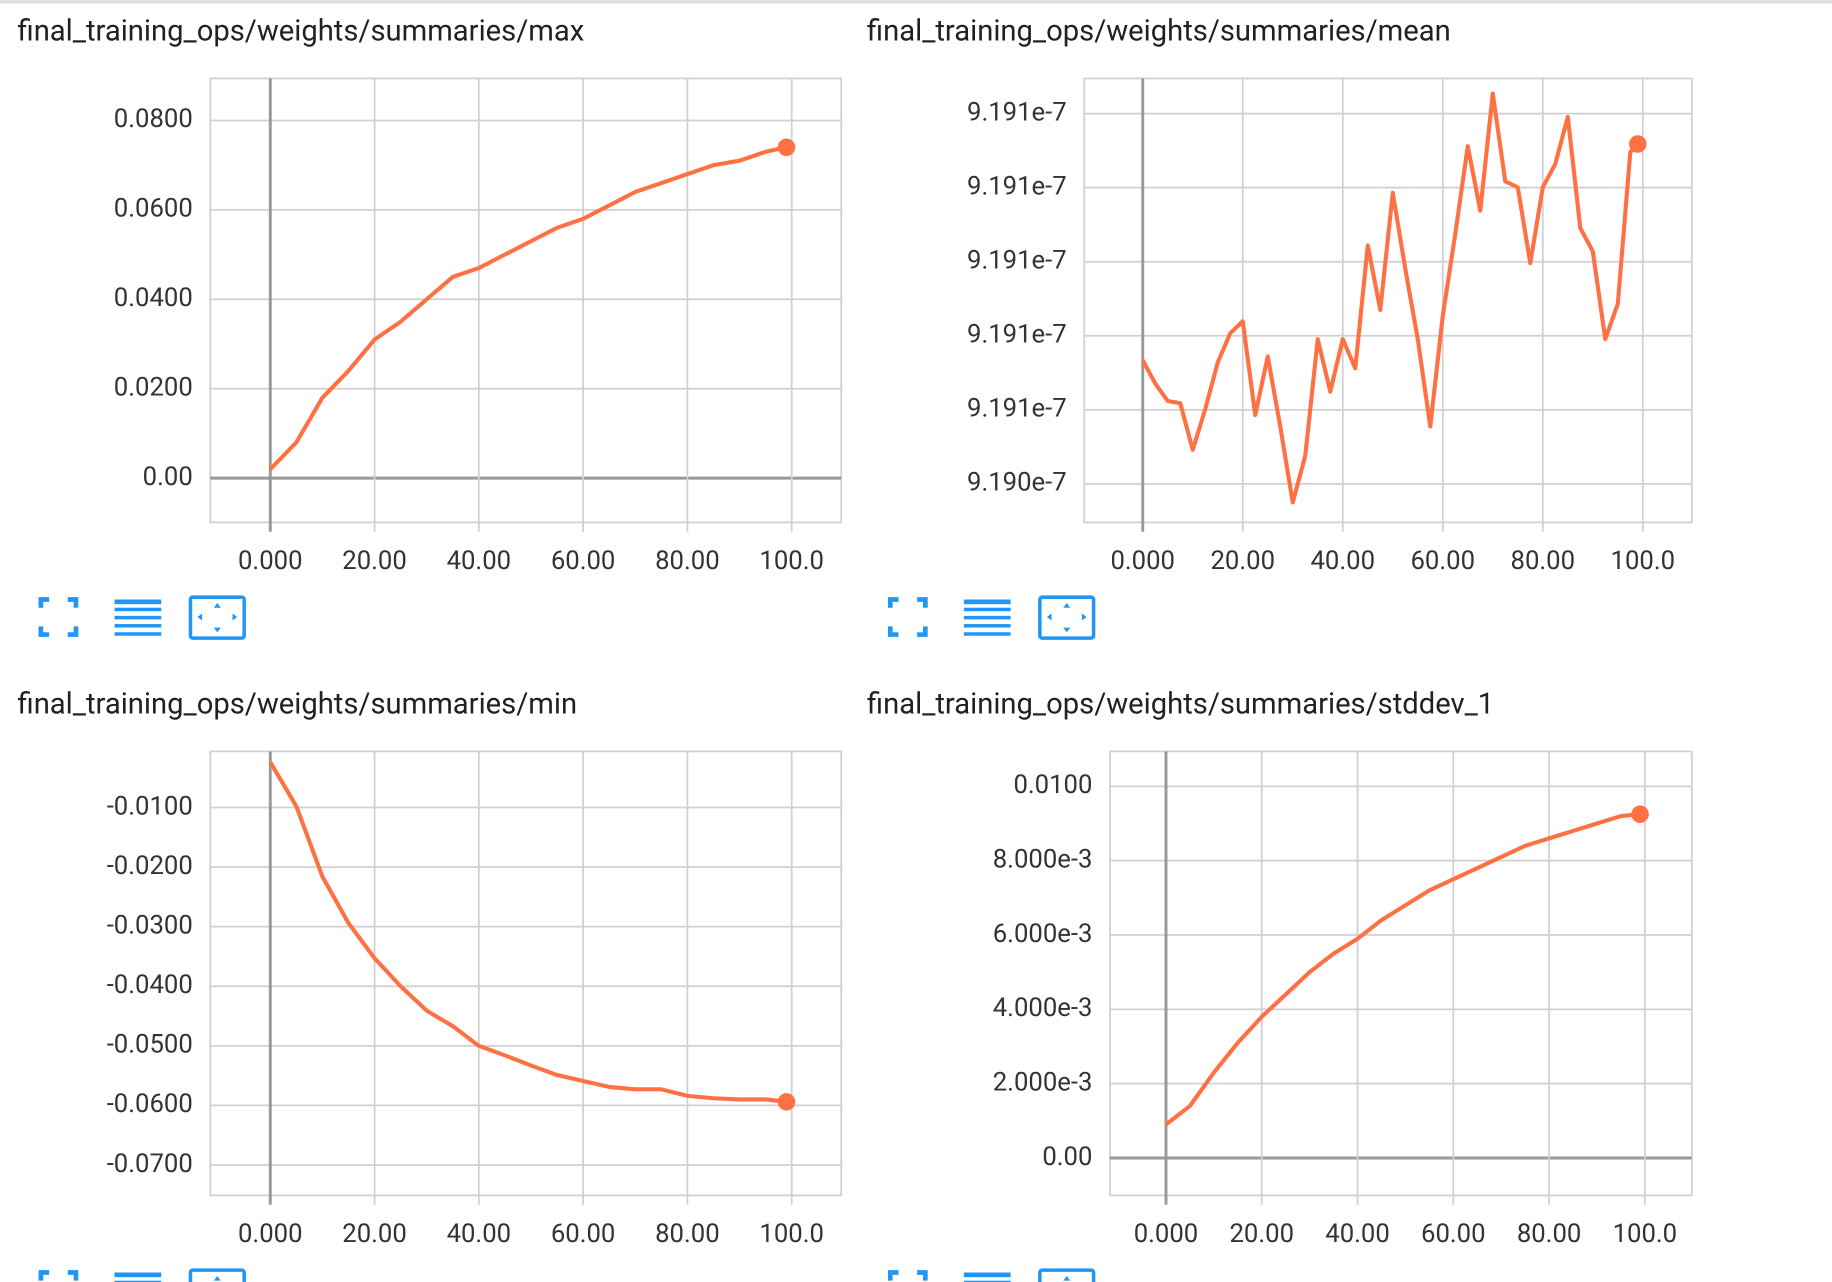 This screenshot has width=1832, height=1282. Describe the element at coordinates (1052, 785) in the screenshot. I see `y-tick-label: 0.0100` at that location.